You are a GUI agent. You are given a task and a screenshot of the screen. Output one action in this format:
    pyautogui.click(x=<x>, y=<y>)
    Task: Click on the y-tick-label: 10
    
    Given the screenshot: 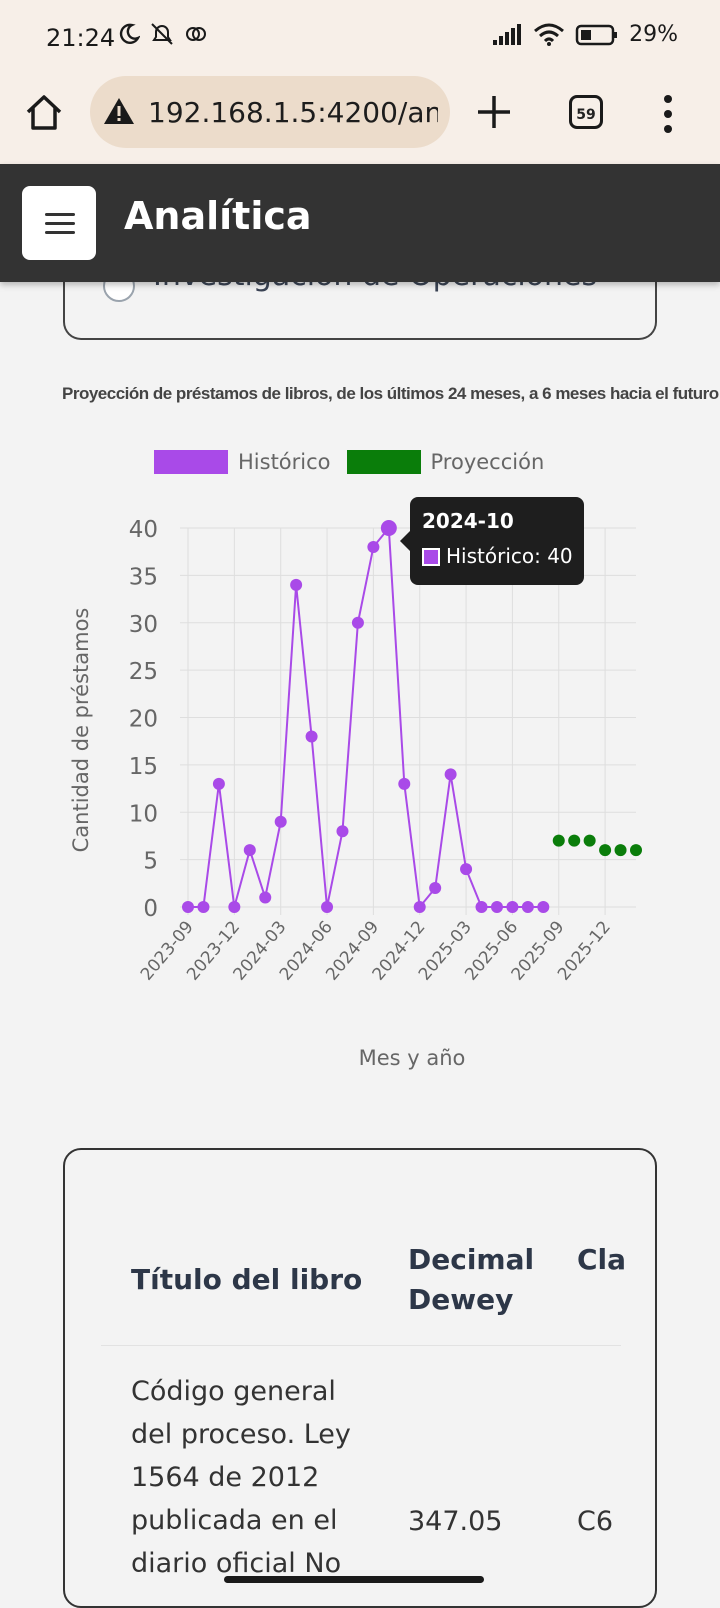 What is the action you would take?
    pyautogui.click(x=143, y=814)
    